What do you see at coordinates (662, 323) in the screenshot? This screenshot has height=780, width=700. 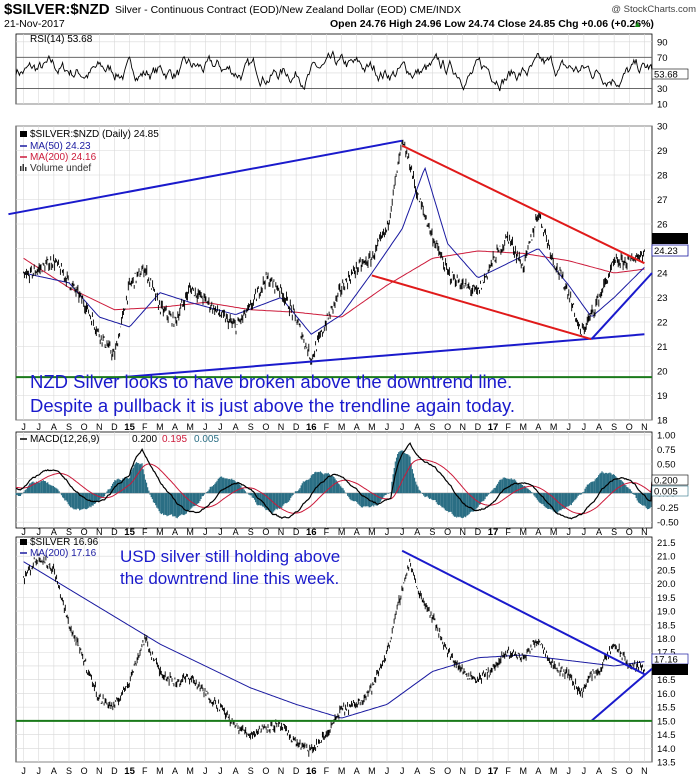 I see `y-tick-label: 22` at bounding box center [662, 323].